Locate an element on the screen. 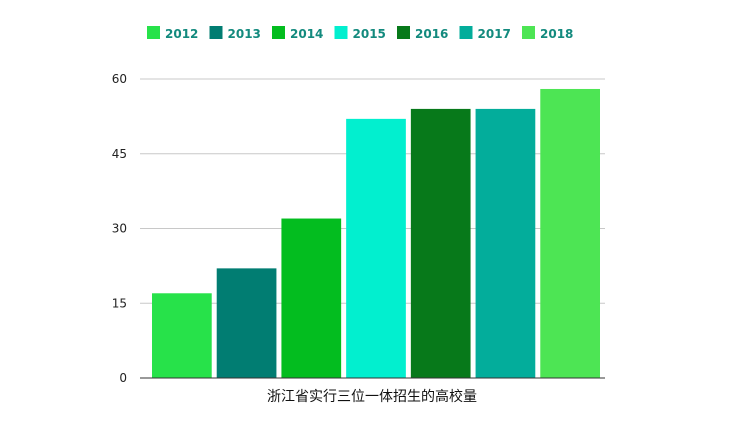 This screenshot has height=429, width=730. y-tick-label: 60 is located at coordinates (119, 79).